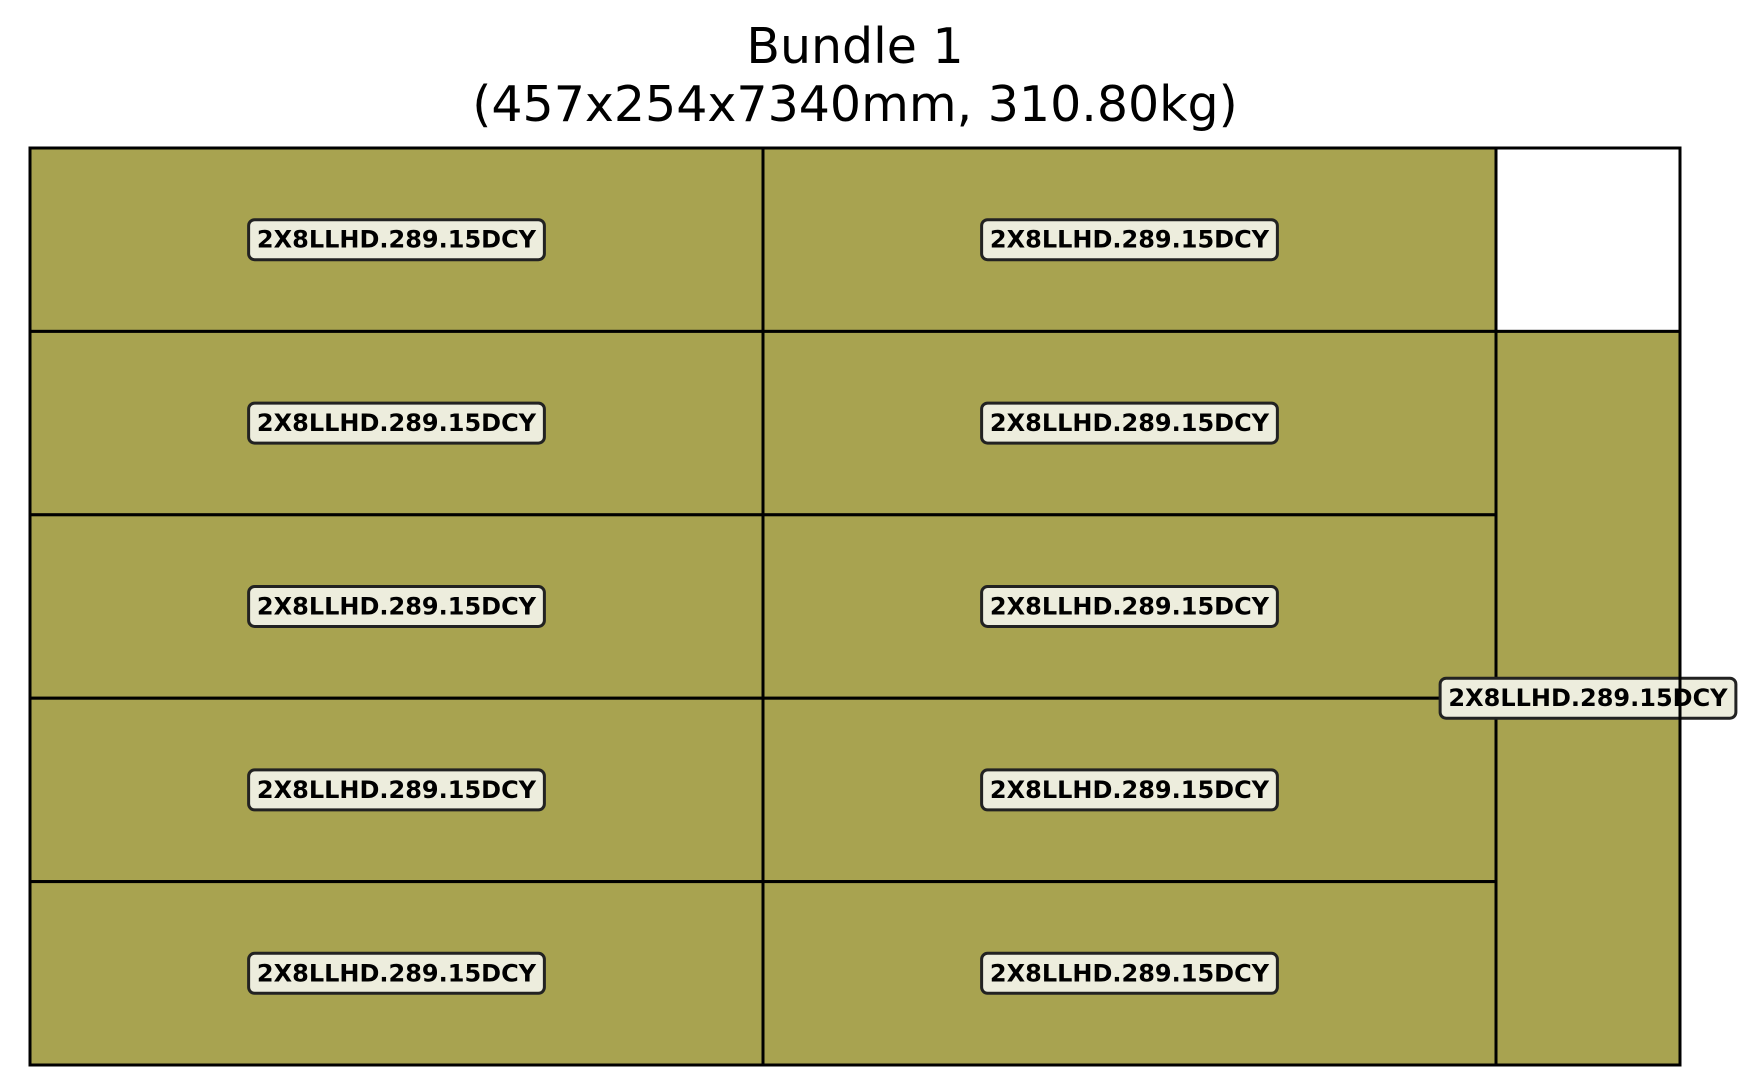 The height and width of the screenshot is (1090, 1755). I want to click on empty-slot, so click(1588, 239).